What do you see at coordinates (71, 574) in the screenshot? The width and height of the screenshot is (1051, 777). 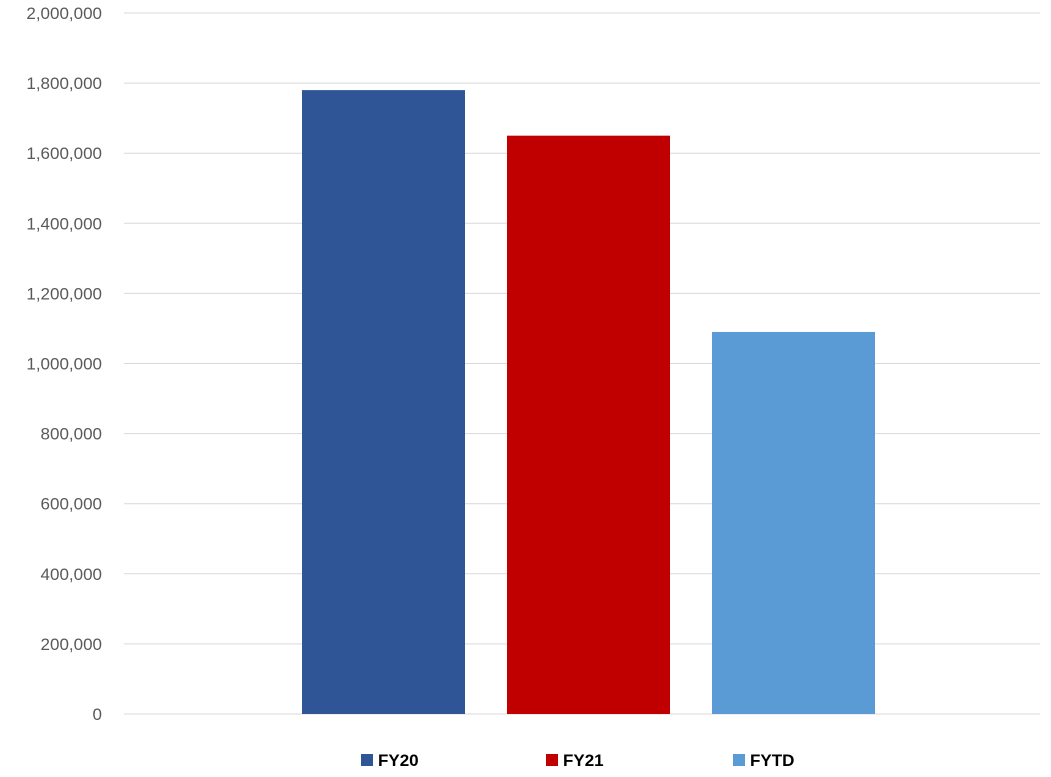 I see `y-tick-label: 400,000` at bounding box center [71, 574].